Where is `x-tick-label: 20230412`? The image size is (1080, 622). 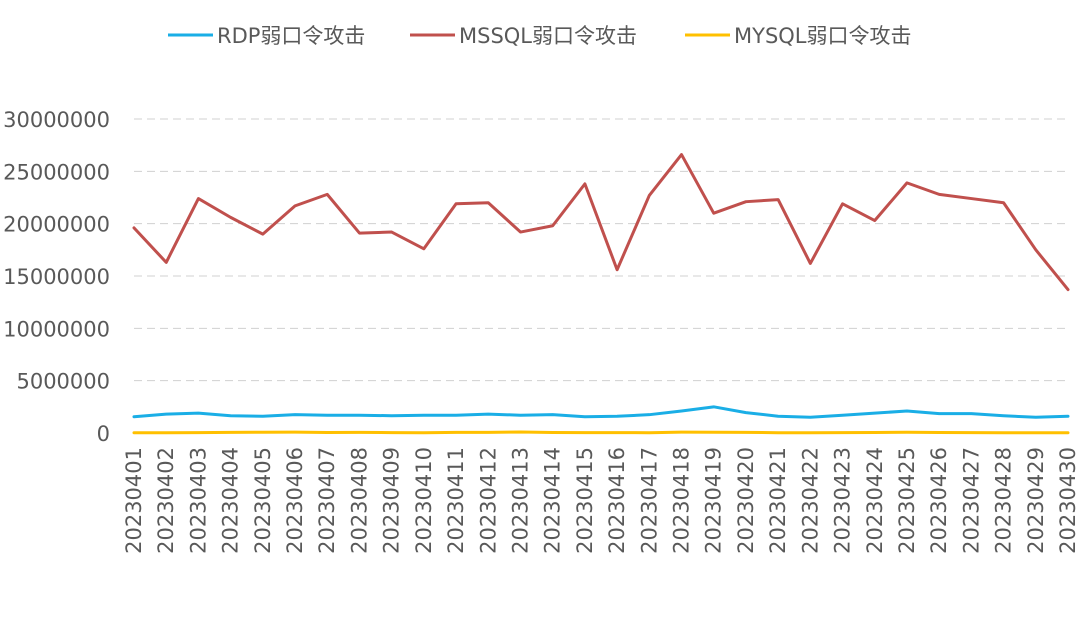
x-tick-label: 20230412 is located at coordinates (488, 500).